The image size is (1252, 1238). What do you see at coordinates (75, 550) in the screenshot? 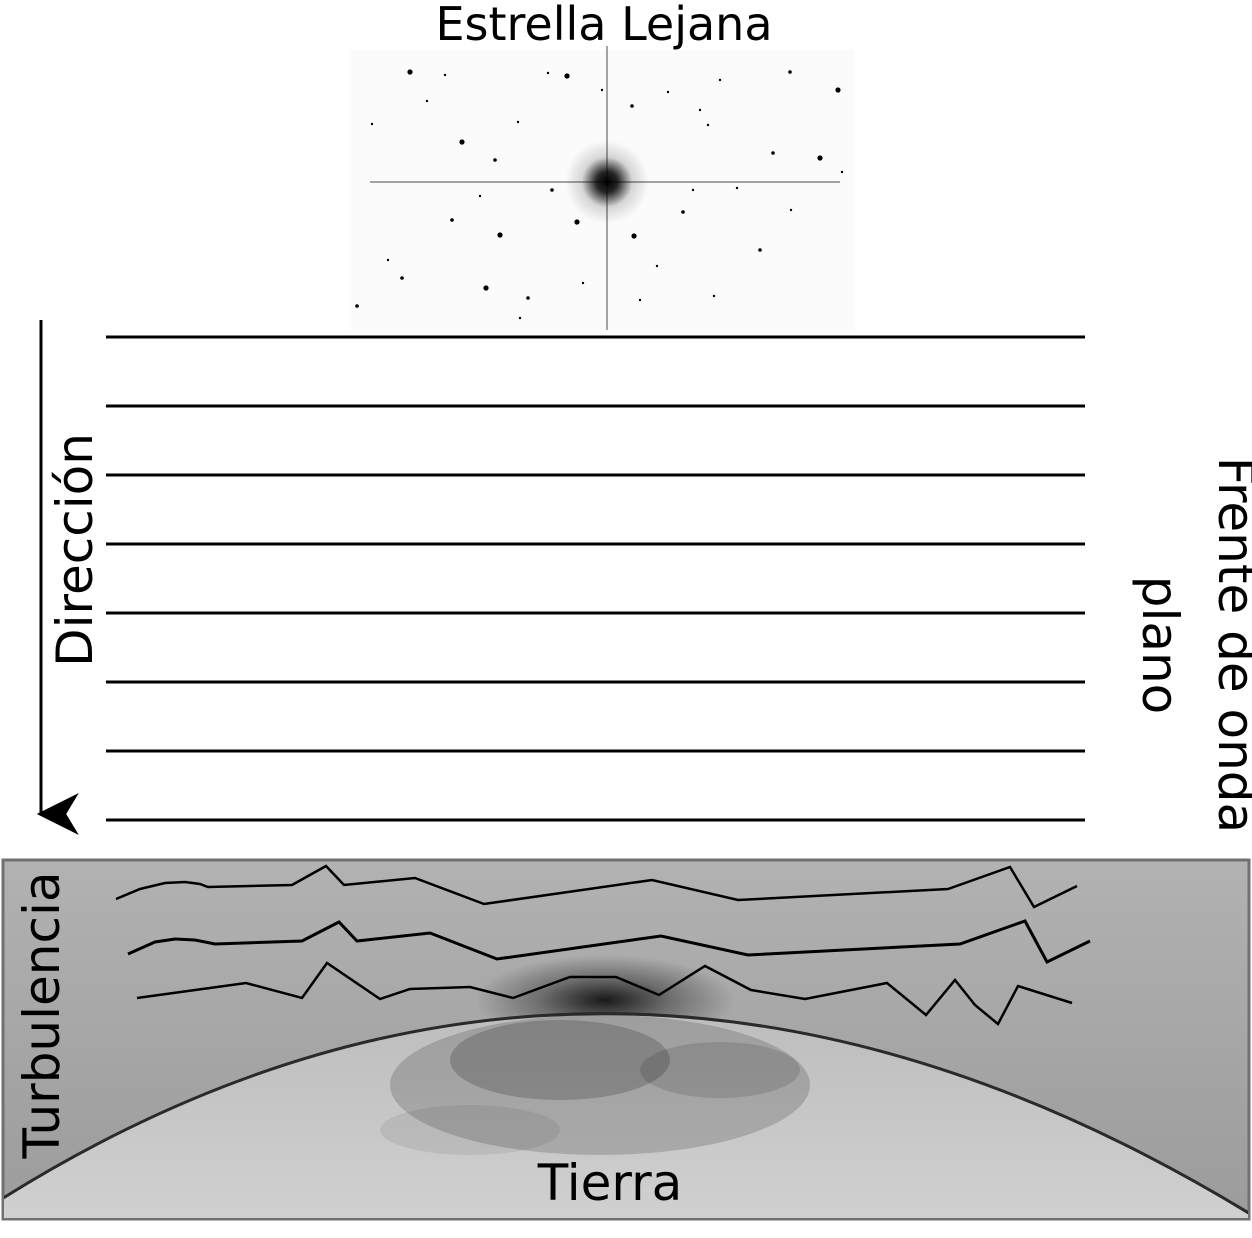
I see `direction-label: Dirección` at bounding box center [75, 550].